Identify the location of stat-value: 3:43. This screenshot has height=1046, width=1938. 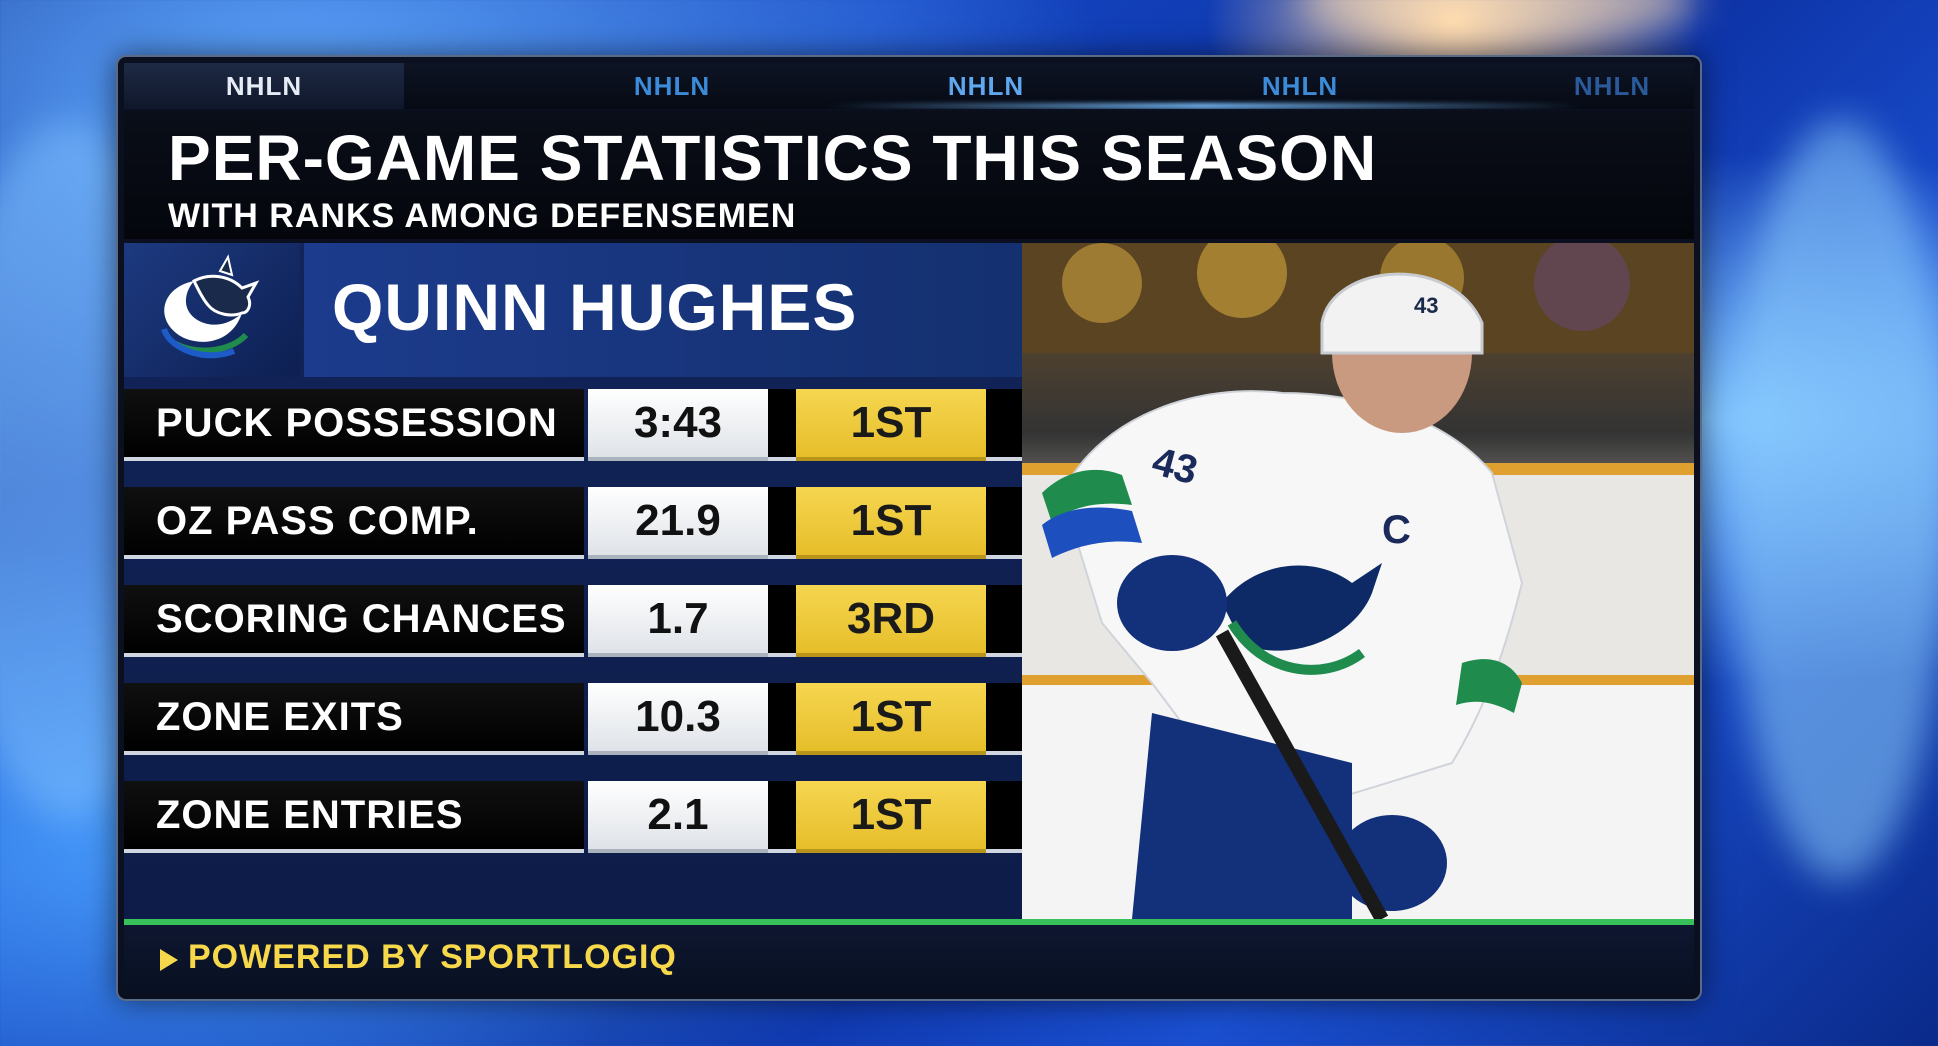
(678, 422).